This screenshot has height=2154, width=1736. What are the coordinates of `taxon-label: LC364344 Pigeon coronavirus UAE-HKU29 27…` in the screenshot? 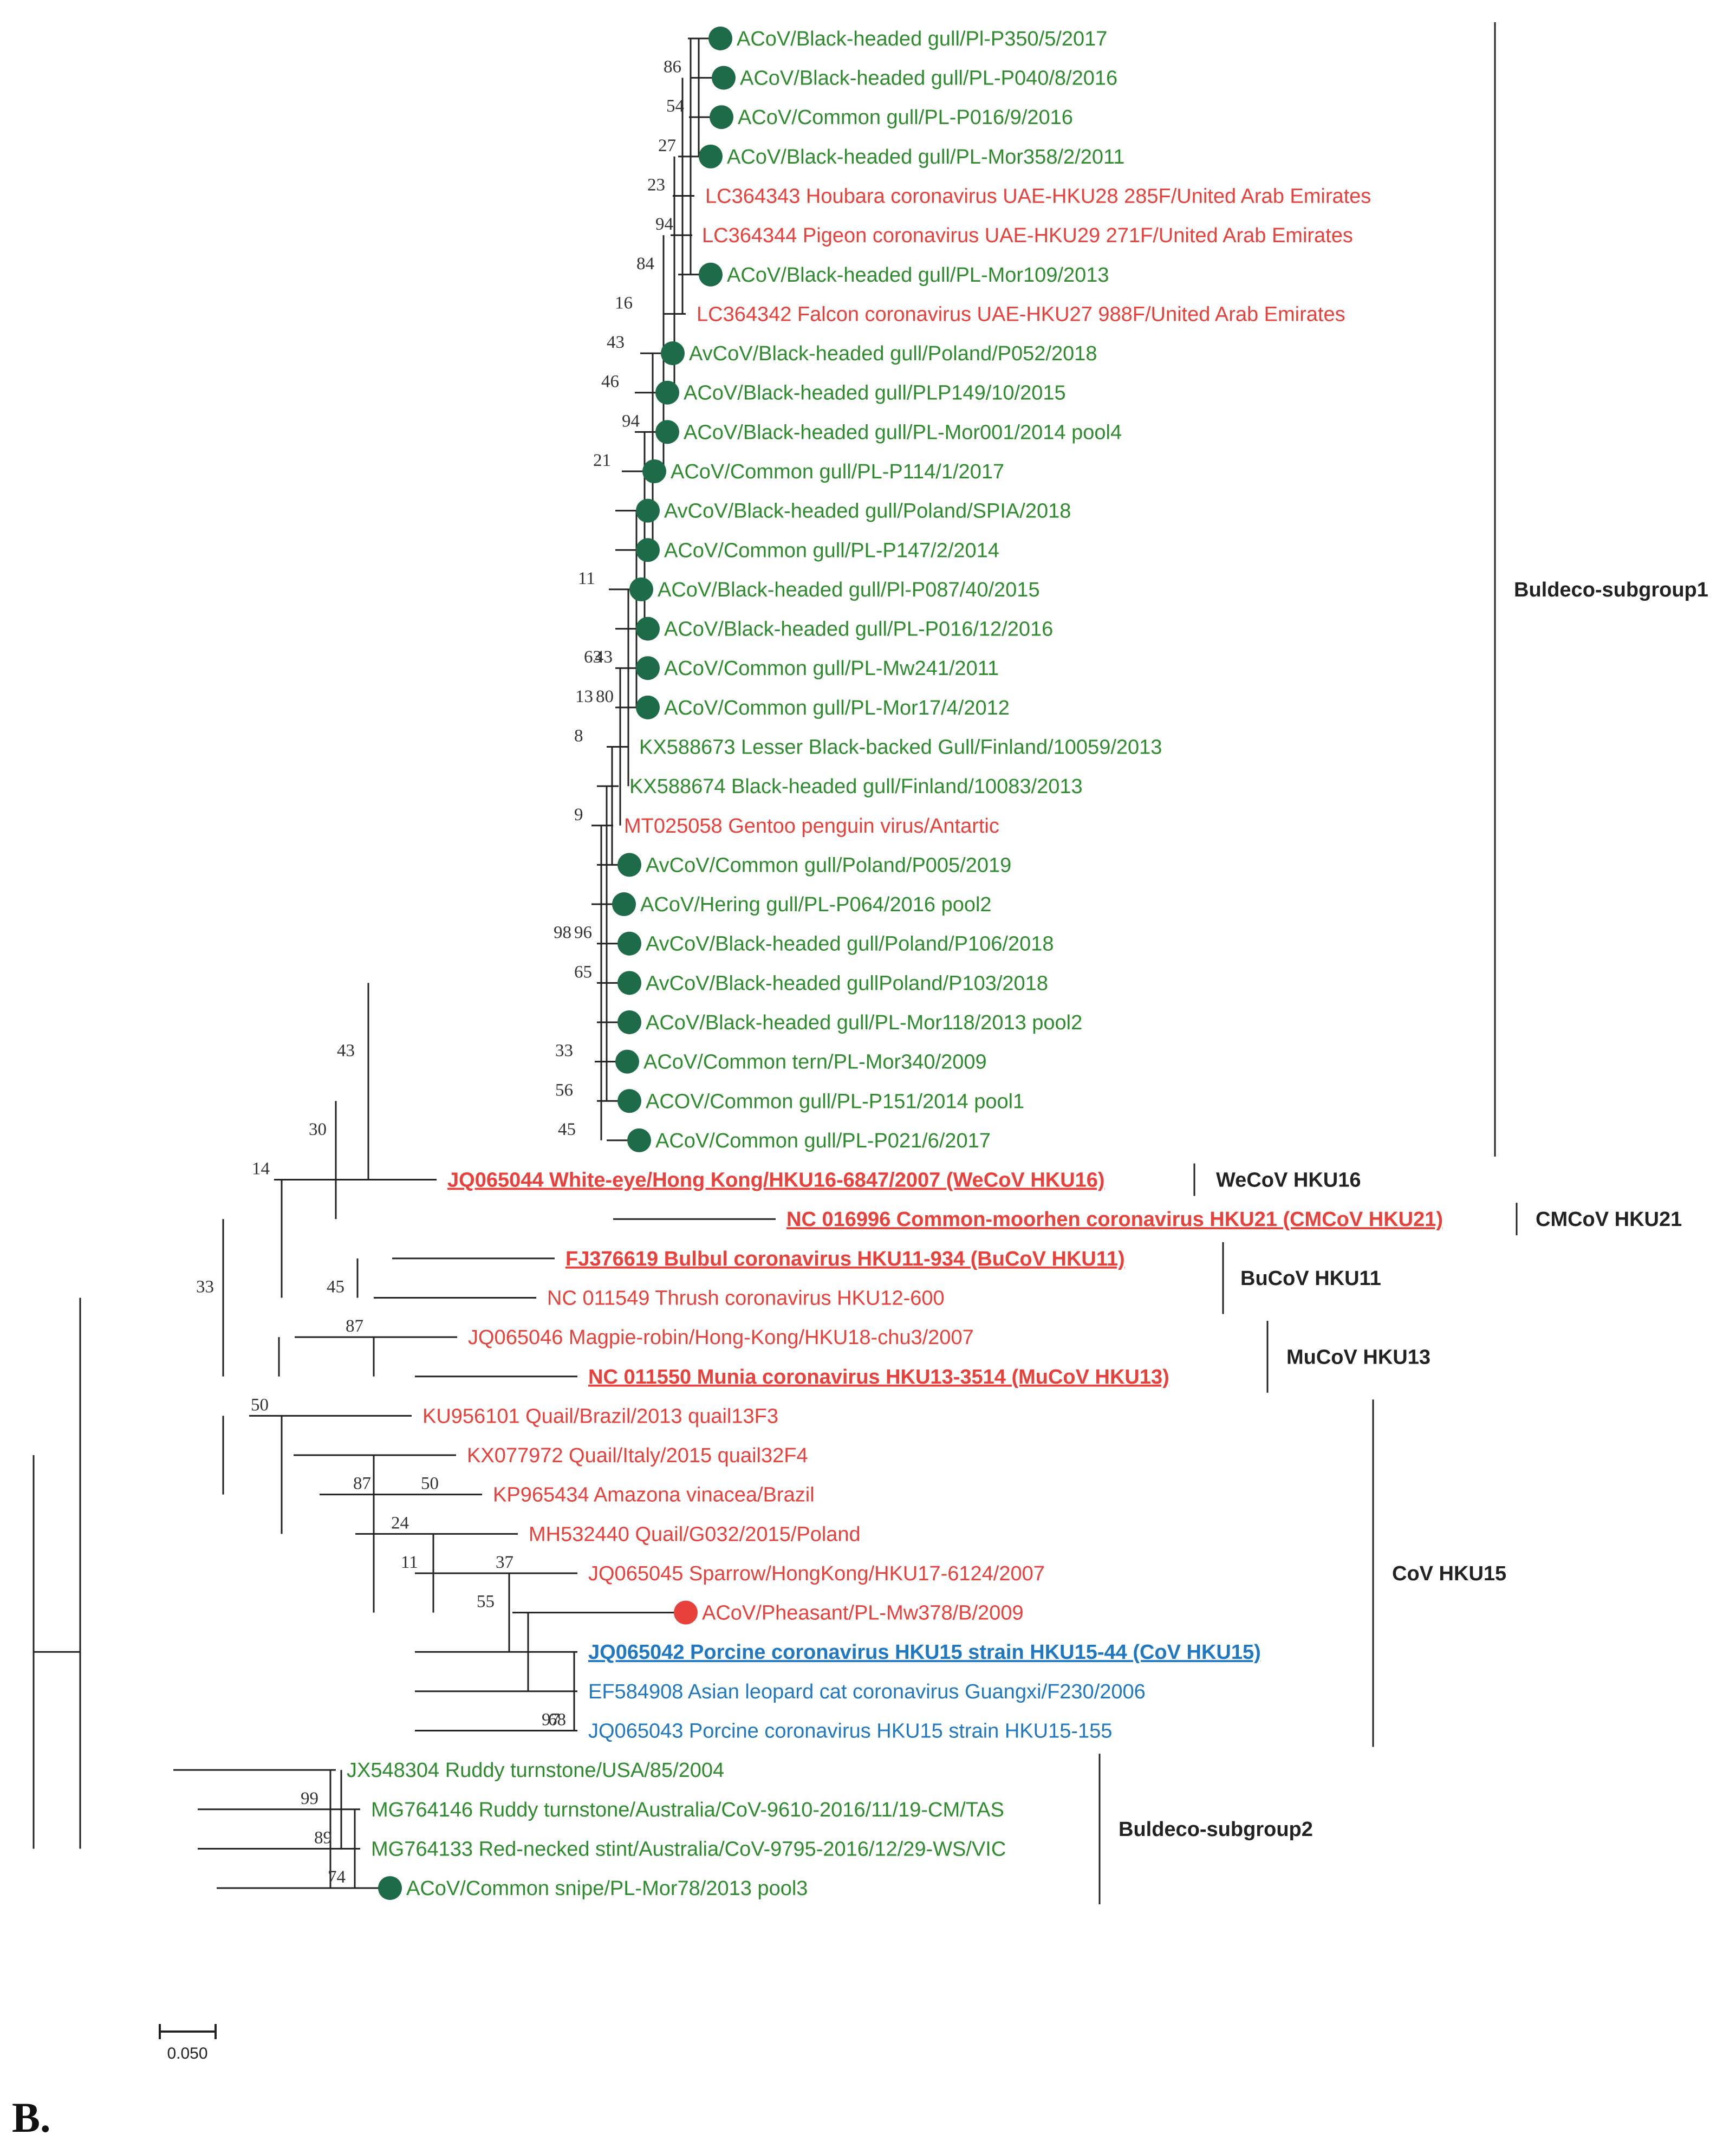 It's located at (1027, 235).